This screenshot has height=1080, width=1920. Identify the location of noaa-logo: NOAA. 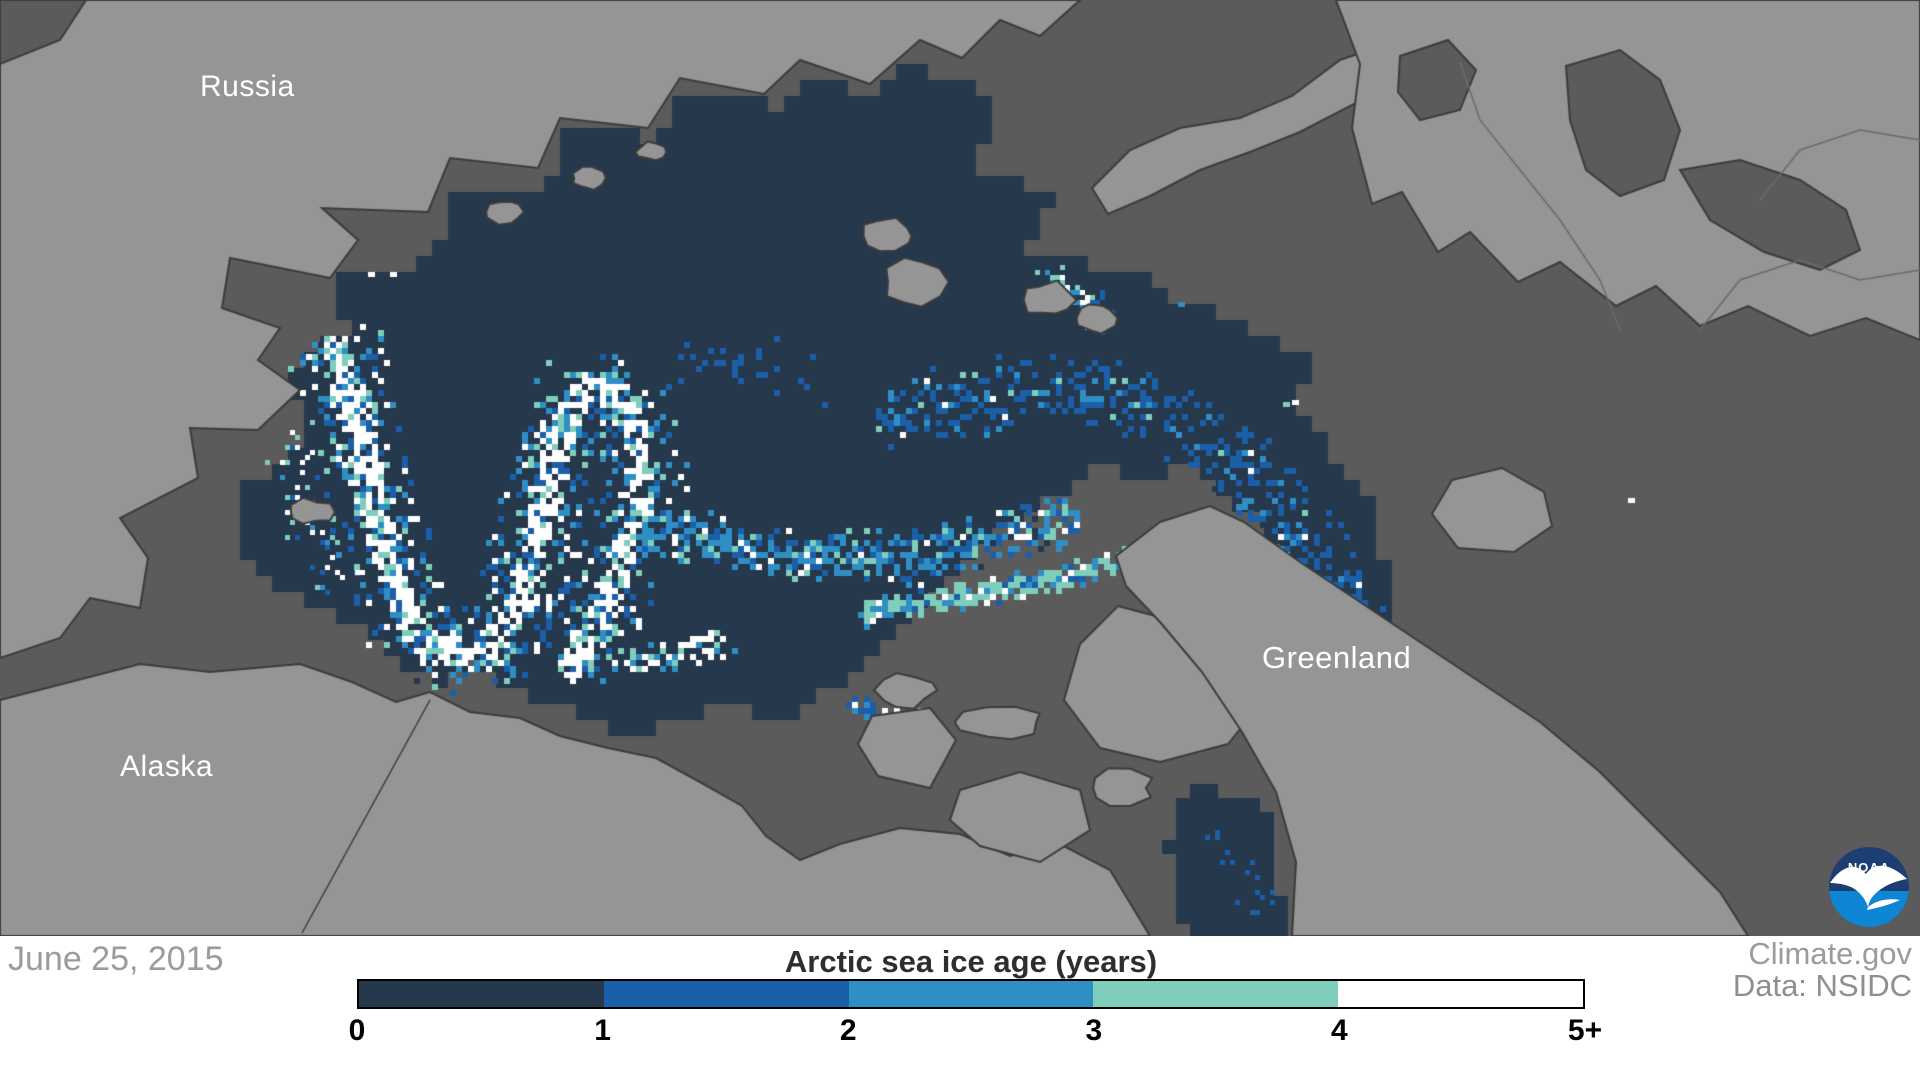
(1869, 887).